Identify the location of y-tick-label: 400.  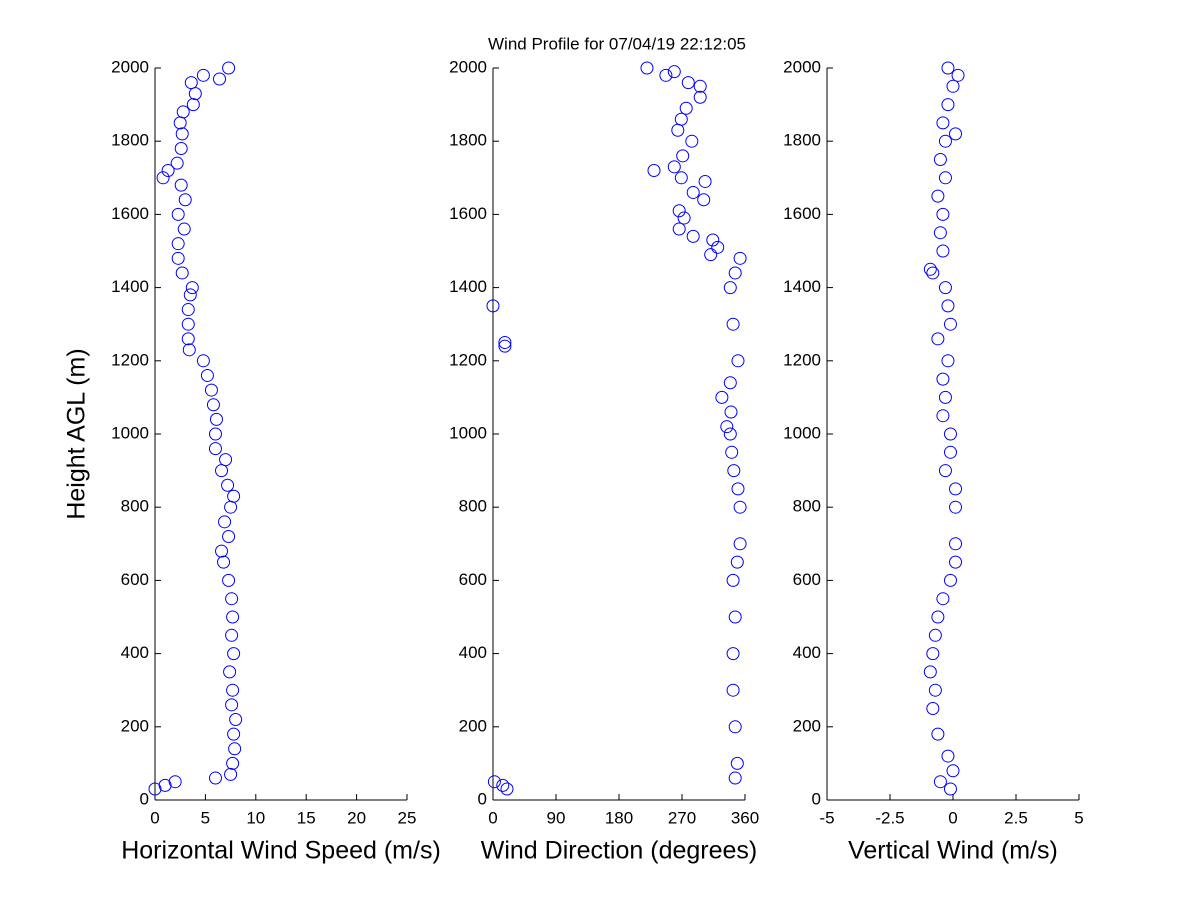
(135, 652).